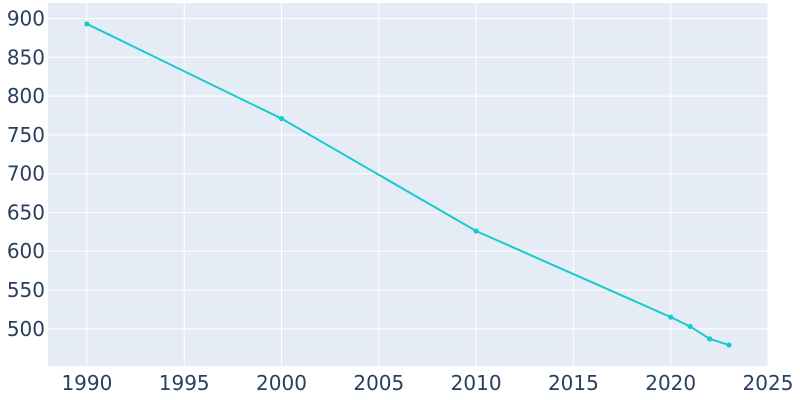 The width and height of the screenshot is (800, 400). I want to click on y-tick-label: 500, so click(26, 329).